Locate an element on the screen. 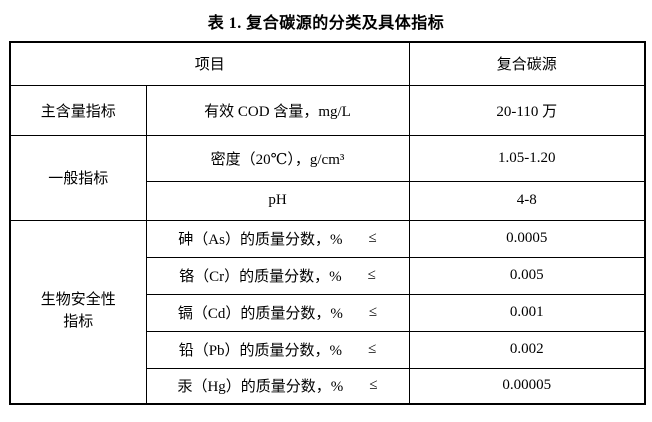  table-row: 铬（Cr）的质量分数，% ≤ 0.005 is located at coordinates (328, 275).